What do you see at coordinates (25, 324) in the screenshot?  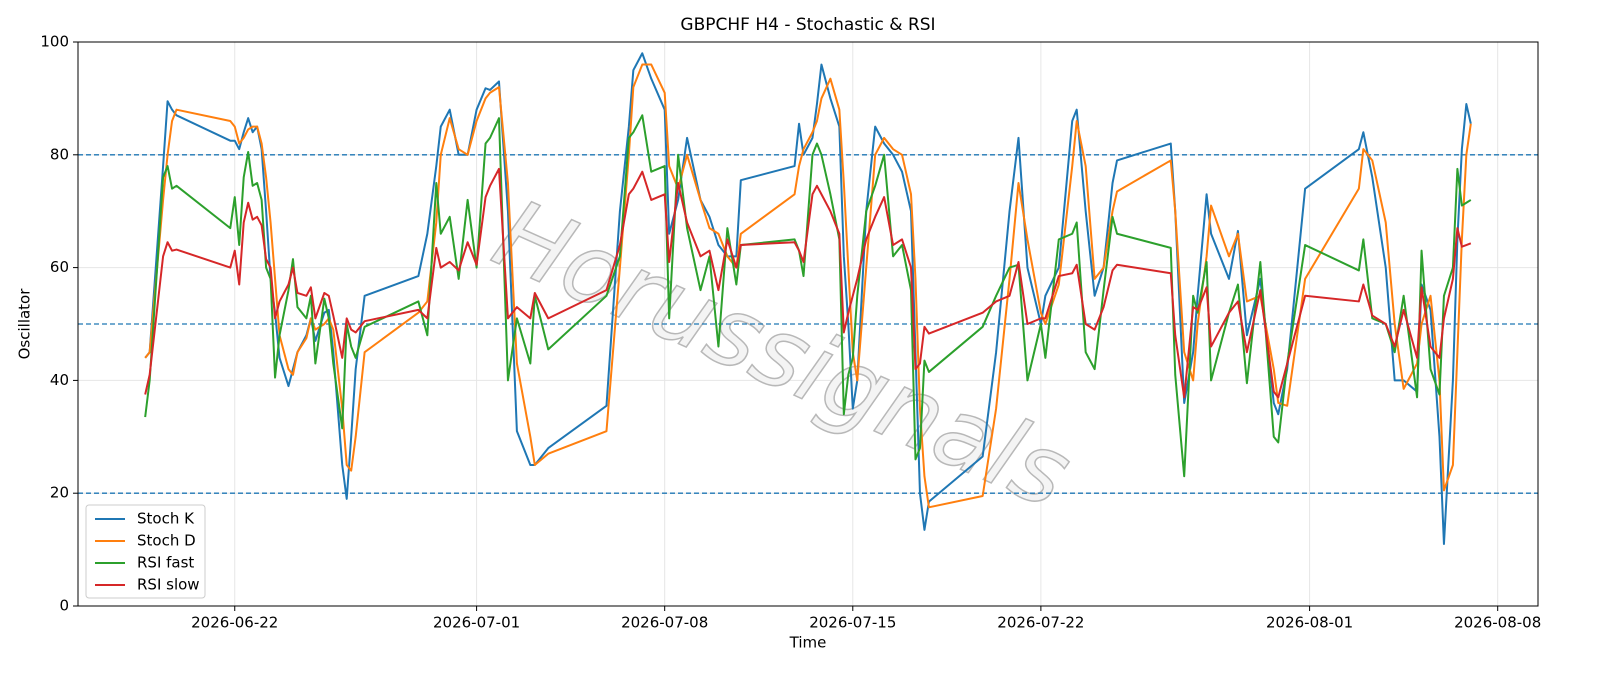 I see `y-axis-label: Oscillator` at bounding box center [25, 324].